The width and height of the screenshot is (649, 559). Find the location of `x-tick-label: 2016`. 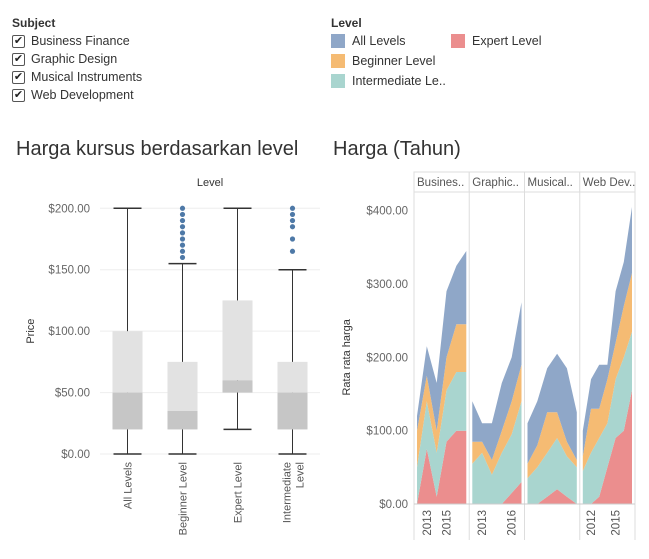

x-tick-label: 2016 is located at coordinates (513, 523).